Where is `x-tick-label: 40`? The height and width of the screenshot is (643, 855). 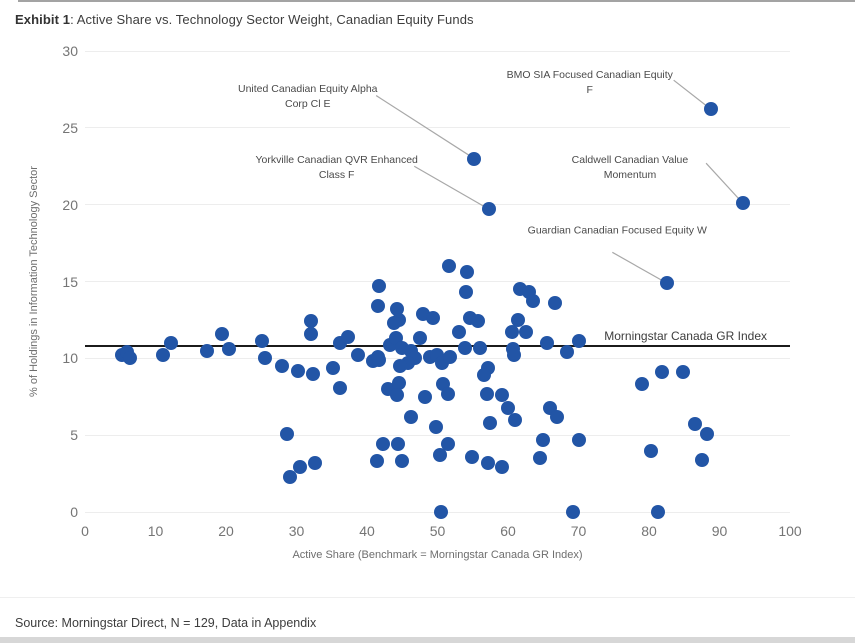
x-tick-label: 40 is located at coordinates (367, 531).